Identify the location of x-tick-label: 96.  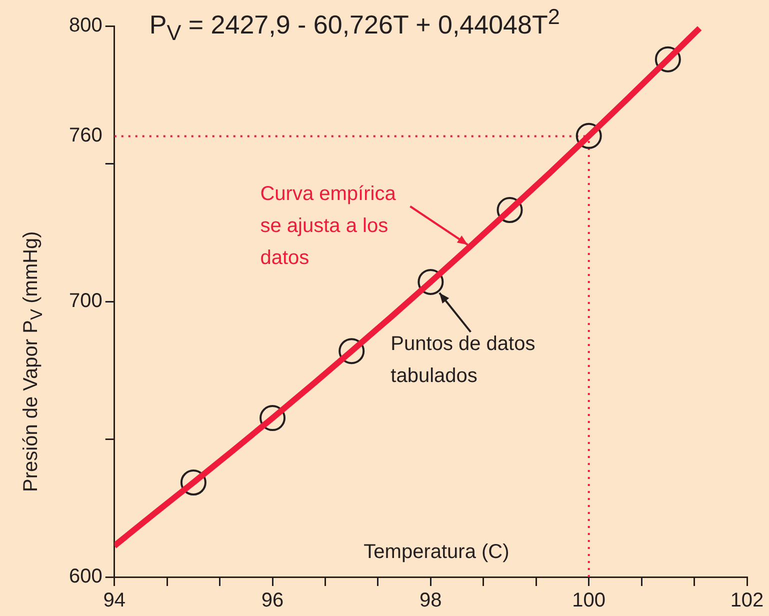
(272, 601).